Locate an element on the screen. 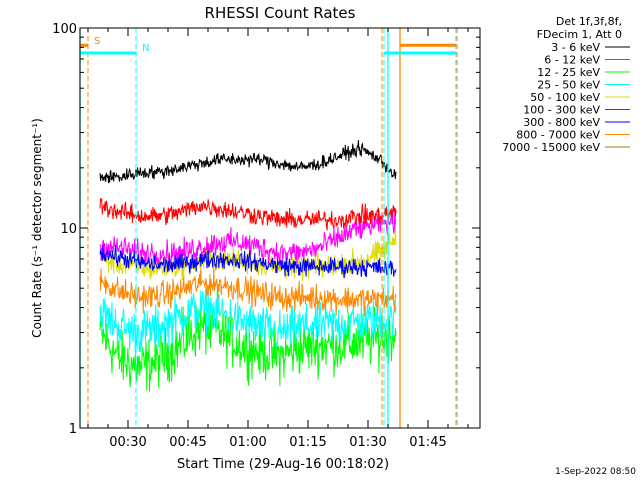  x-axis-label: Start Time (29-Aug-16 00:18:02) is located at coordinates (283, 464).